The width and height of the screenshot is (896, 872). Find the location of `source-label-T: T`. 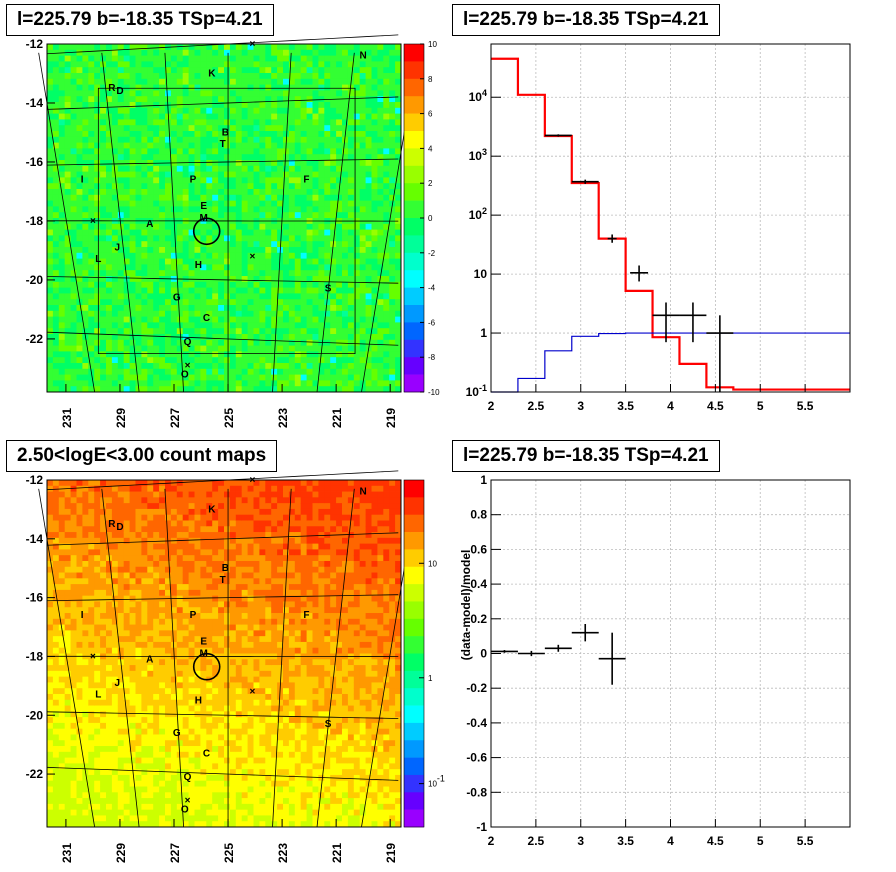

source-label-T: T is located at coordinates (223, 144).